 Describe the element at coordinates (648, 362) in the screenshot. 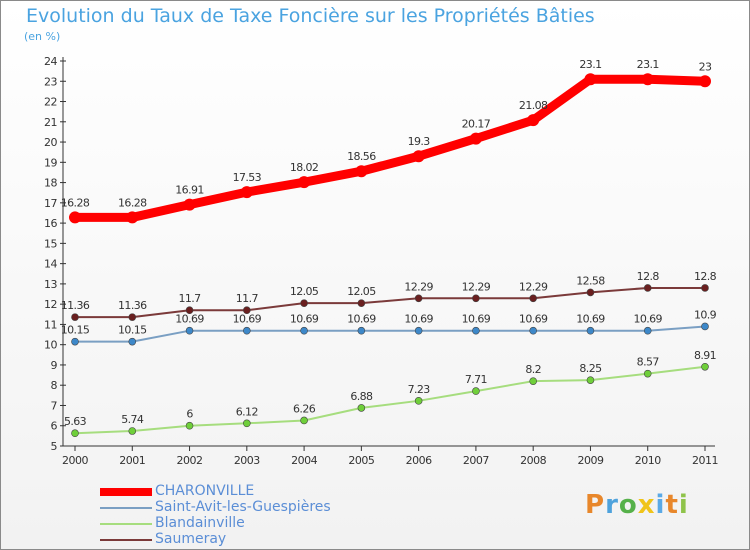

I see `data-label: 8.57` at that location.